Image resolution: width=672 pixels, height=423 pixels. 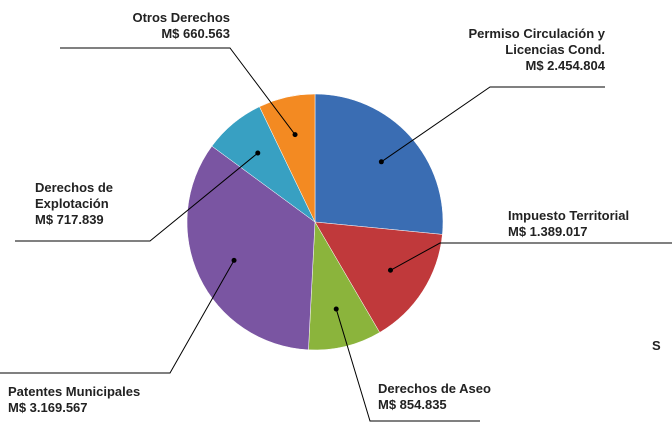 What do you see at coordinates (565, 65) in the screenshot?
I see `value-label: M$ 2.454.804` at bounding box center [565, 65].